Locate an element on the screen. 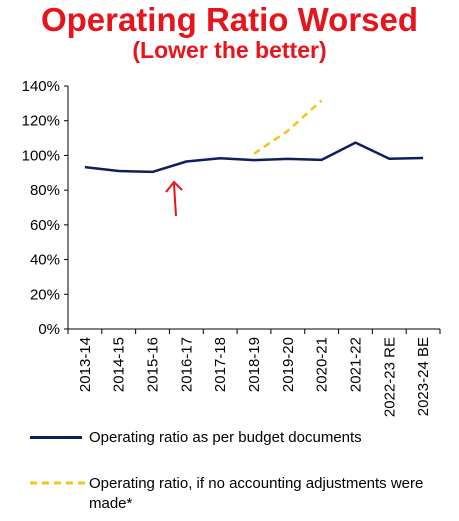 This screenshot has width=459, height=521. arrow-head is located at coordinates (174, 186).